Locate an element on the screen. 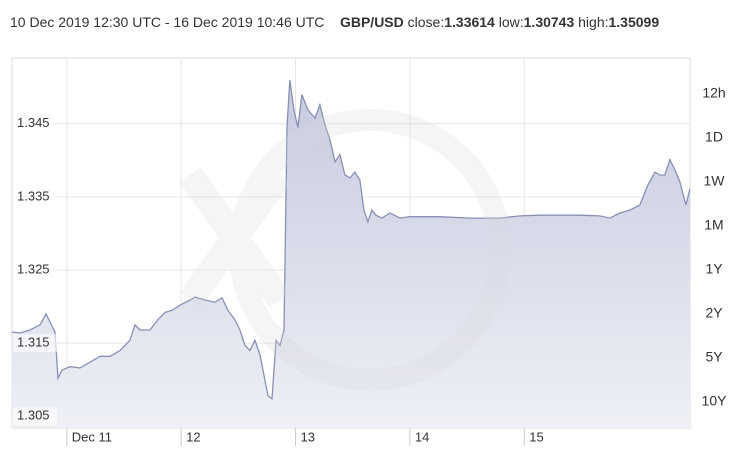 This screenshot has height=457, width=754. stat-value: 1.33614 is located at coordinates (469, 22).